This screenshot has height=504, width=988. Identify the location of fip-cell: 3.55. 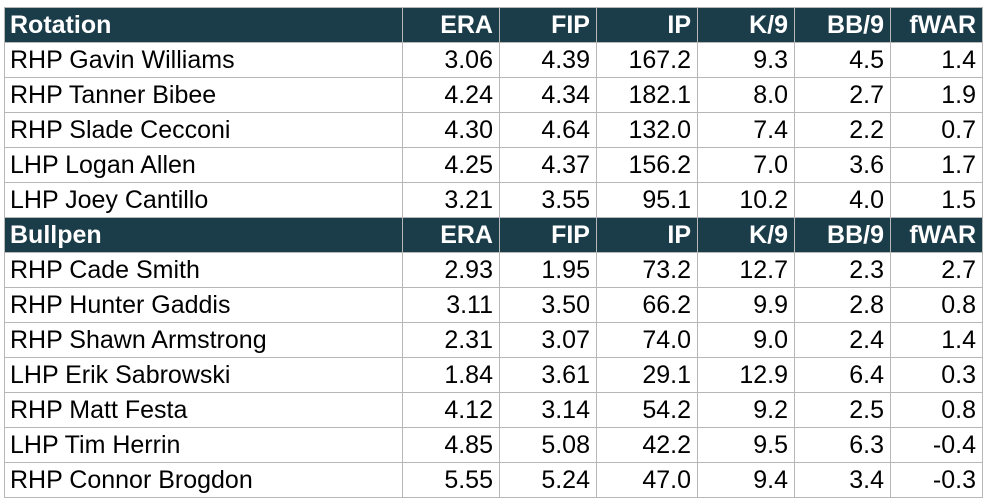
(548, 200).